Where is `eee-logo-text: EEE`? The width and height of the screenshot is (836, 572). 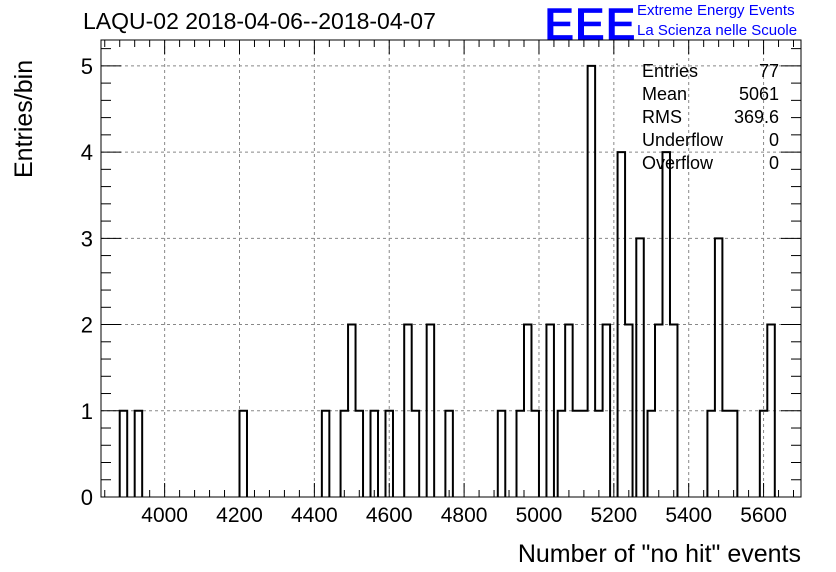
eee-logo-text: EEE is located at coordinates (590, 22).